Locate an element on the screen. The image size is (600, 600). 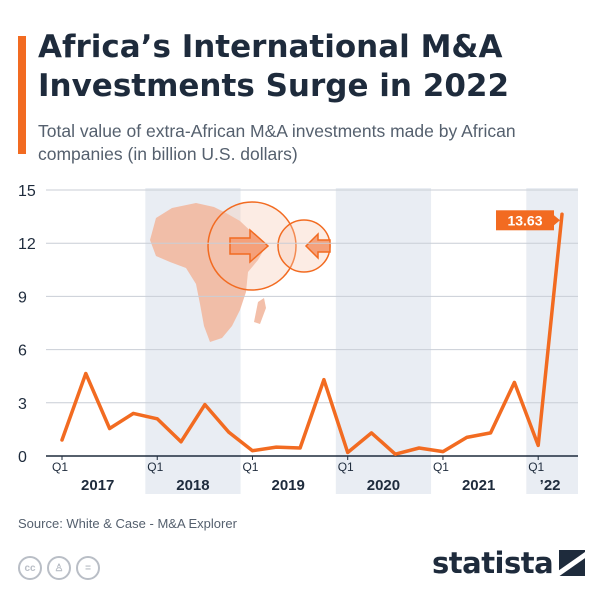
logo-text: statista is located at coordinates (493, 563).